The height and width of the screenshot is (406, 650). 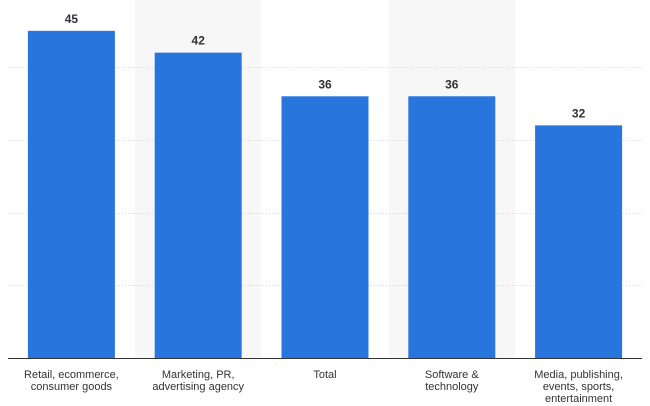 I want to click on x-tick-label-line: events, sports,, so click(x=579, y=387).